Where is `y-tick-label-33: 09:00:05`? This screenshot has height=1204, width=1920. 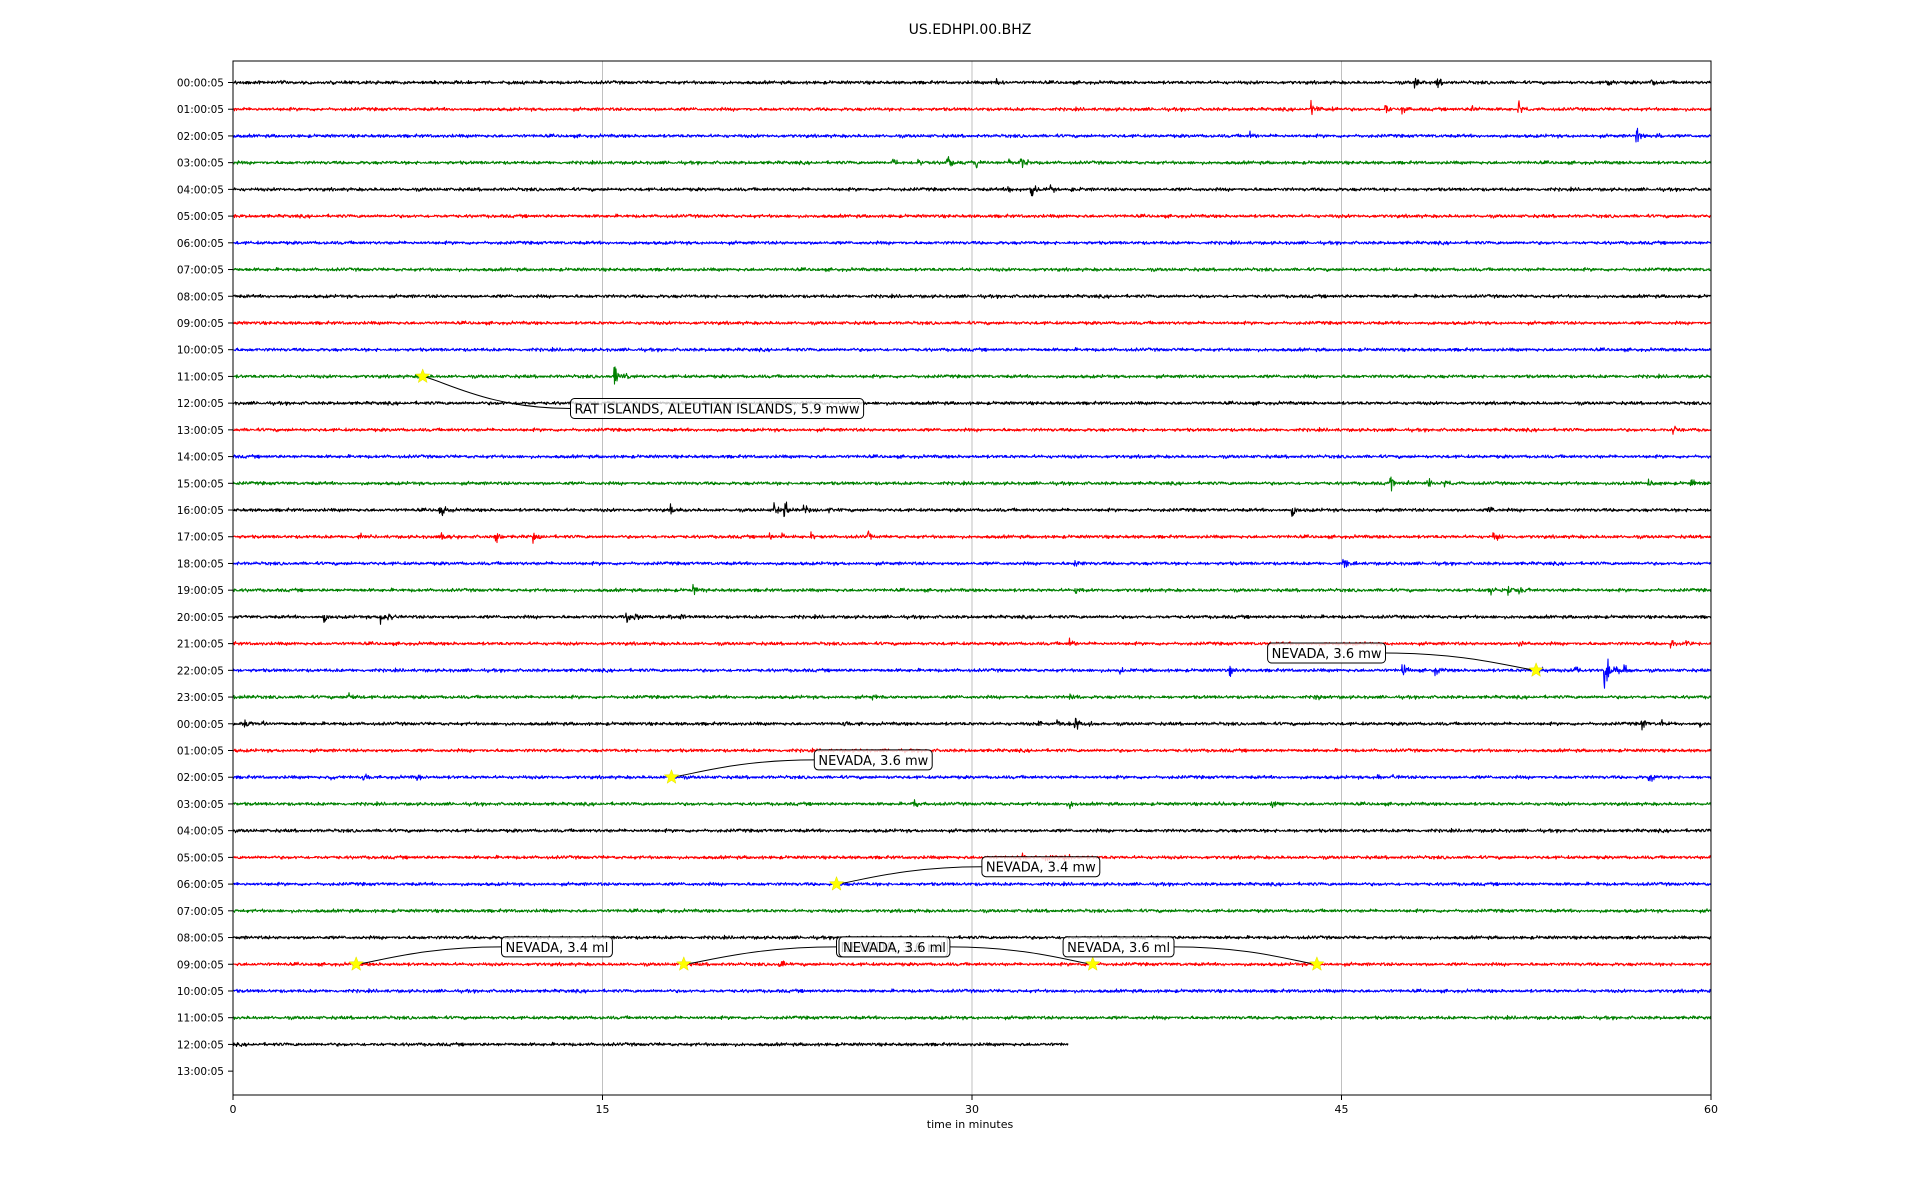 y-tick-label-33: 09:00:05 is located at coordinates (200, 965).